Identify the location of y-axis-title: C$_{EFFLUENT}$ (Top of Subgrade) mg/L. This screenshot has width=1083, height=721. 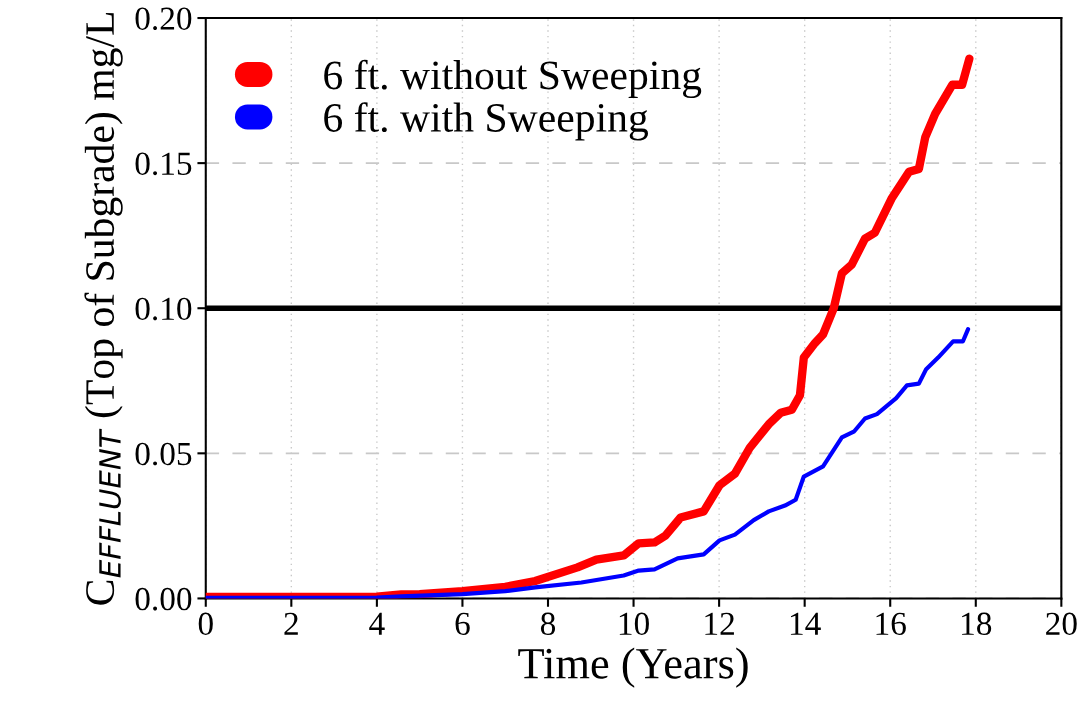
(103, 309).